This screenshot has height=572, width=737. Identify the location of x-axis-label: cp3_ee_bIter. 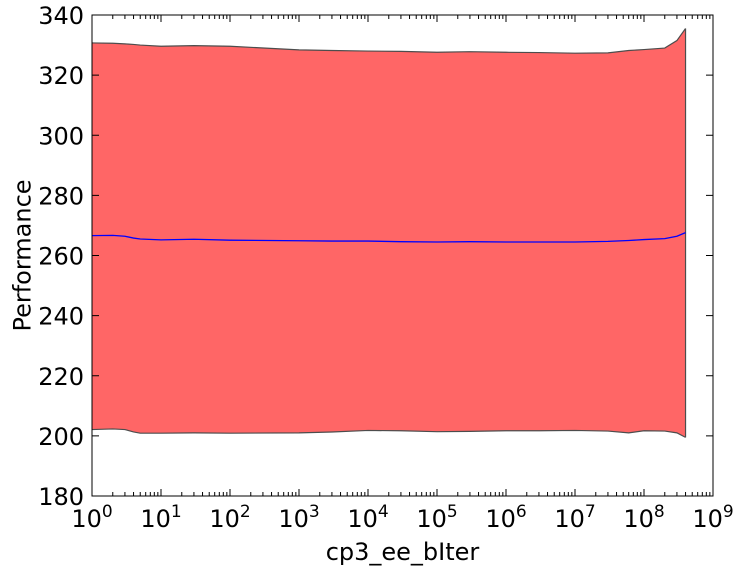
(403, 552).